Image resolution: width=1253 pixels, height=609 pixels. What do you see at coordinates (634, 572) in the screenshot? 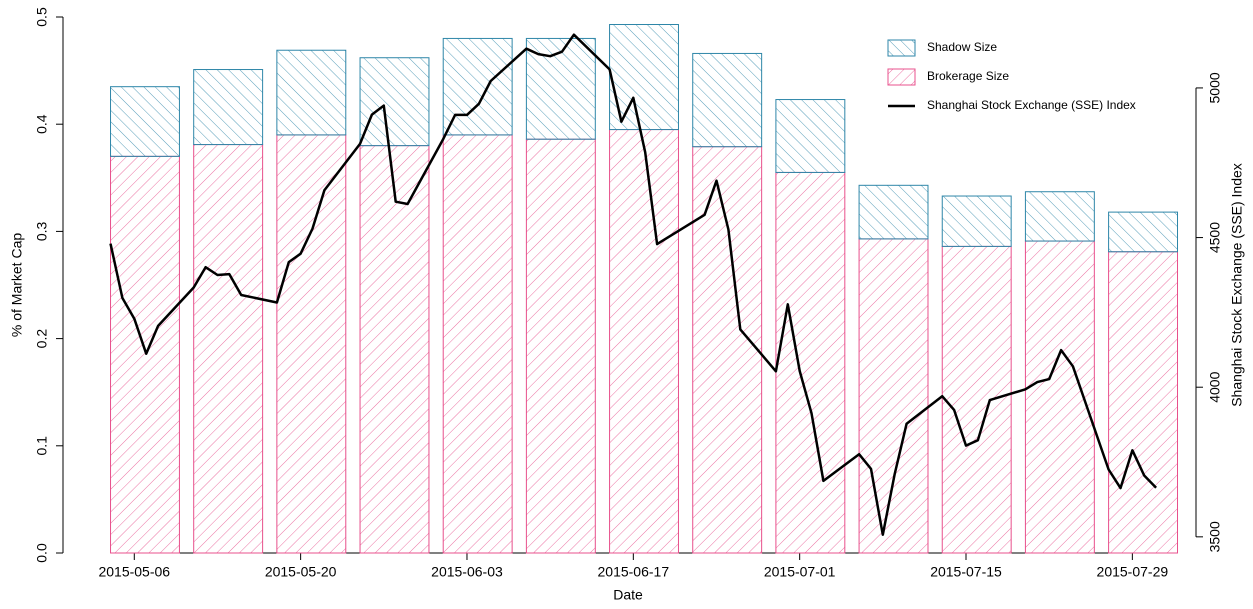
I see `x-tick-label: 2015-06-17` at bounding box center [634, 572].